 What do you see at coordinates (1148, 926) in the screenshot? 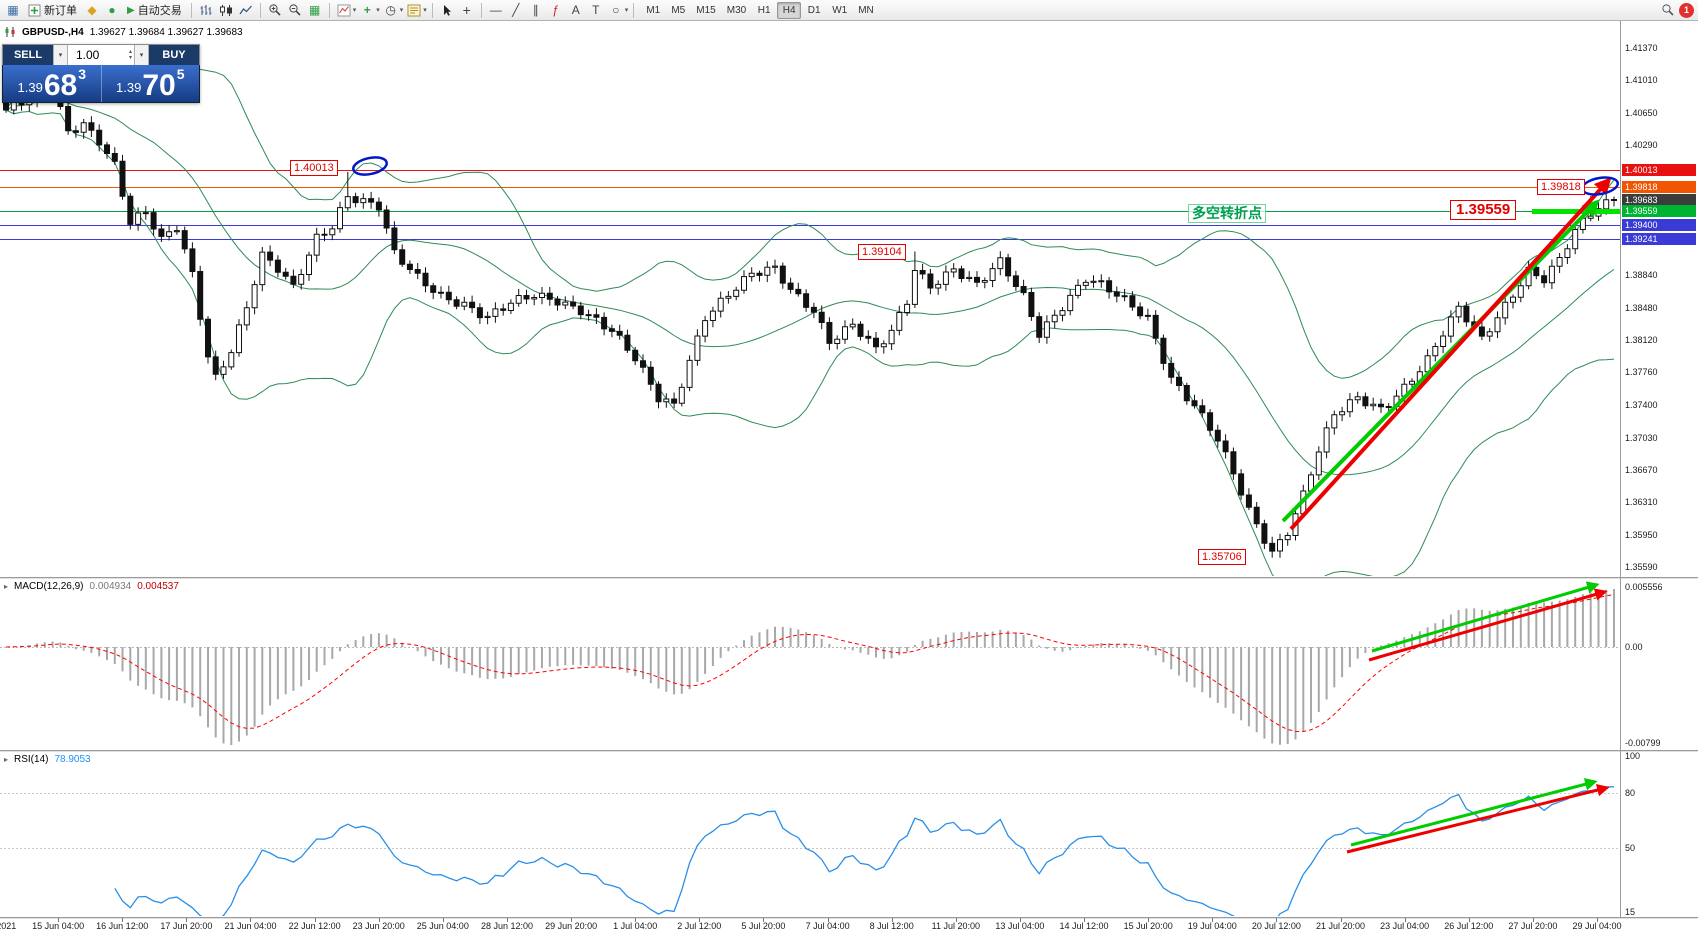
I see `time-axis-label: 15 Jul 20:00` at bounding box center [1148, 926].